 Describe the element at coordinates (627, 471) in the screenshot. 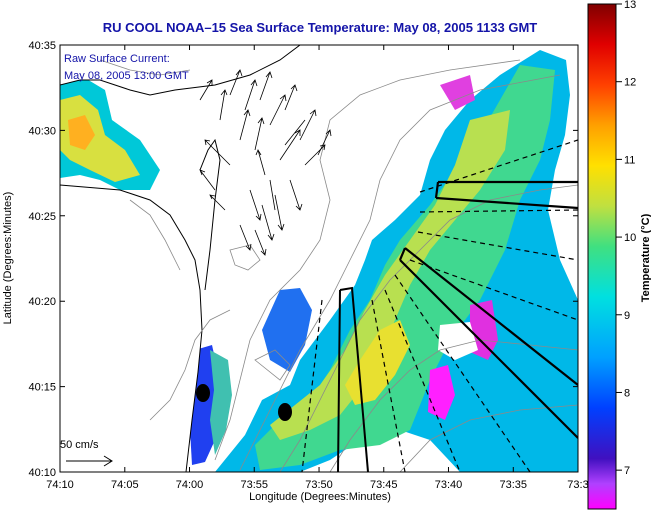

I see `colorbar-tick-label: 7` at that location.